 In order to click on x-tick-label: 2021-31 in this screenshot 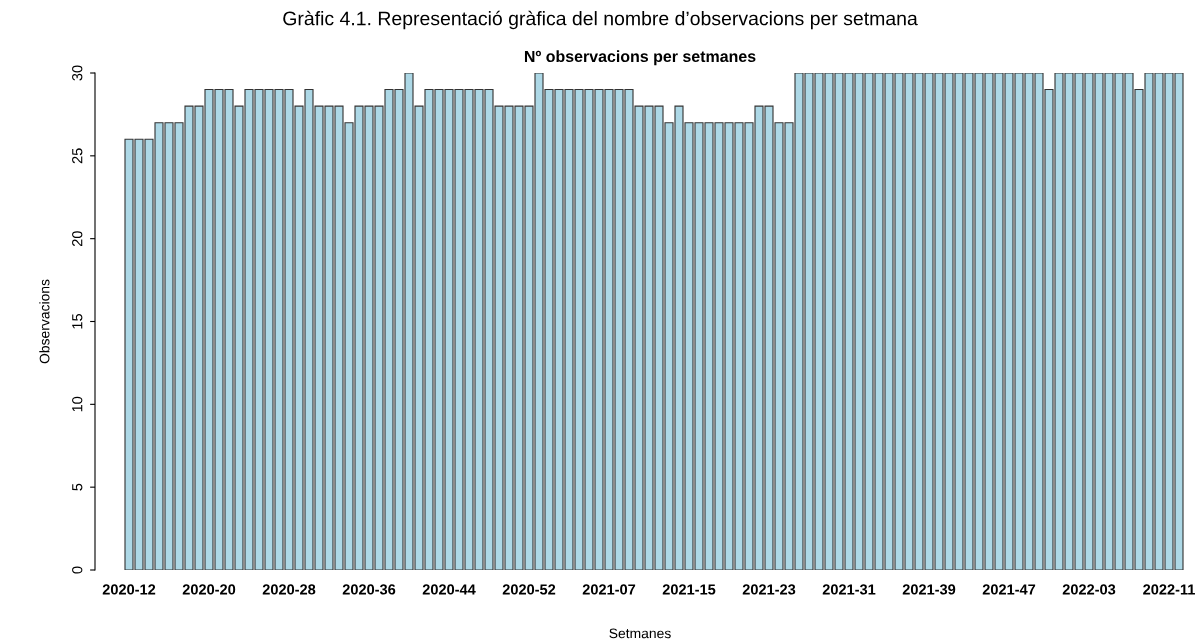, I will do `click(849, 589)`.